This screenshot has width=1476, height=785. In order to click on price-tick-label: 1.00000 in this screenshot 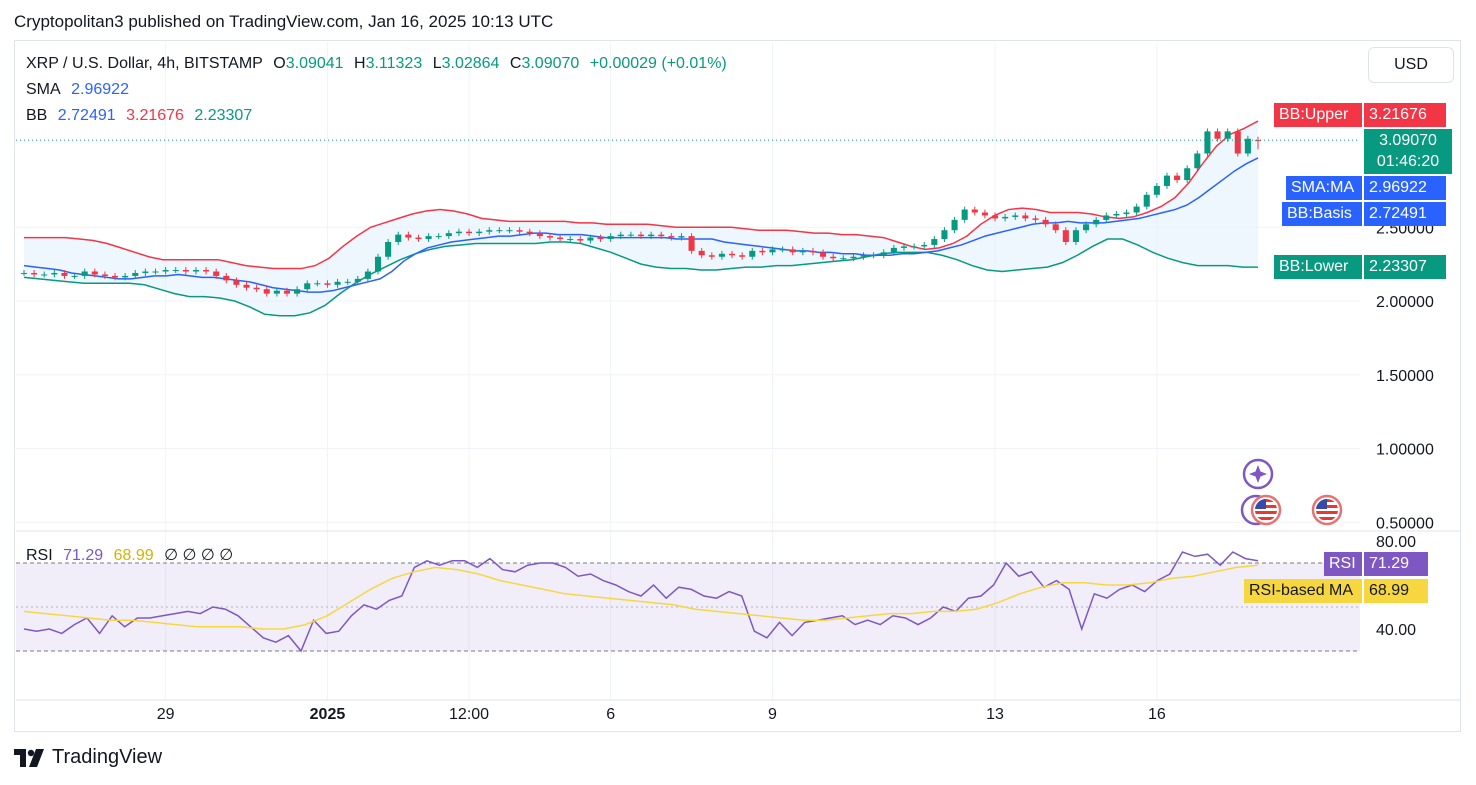, I will do `click(1405, 450)`.